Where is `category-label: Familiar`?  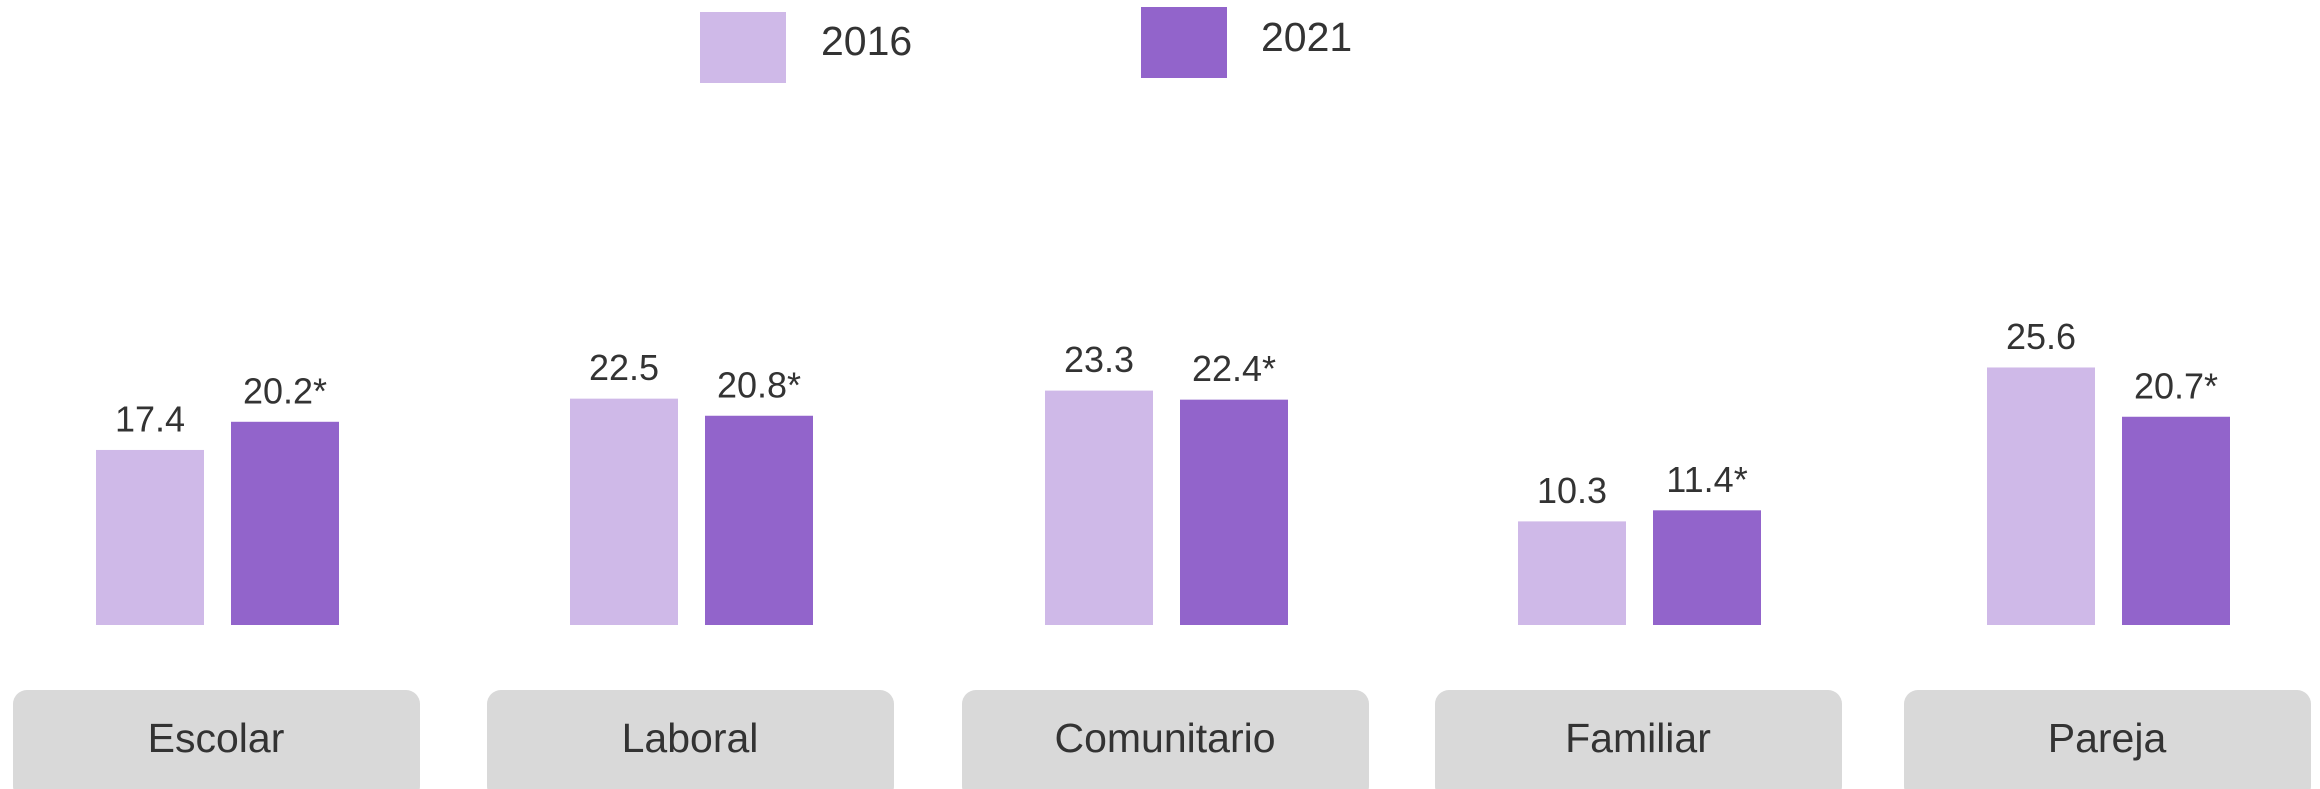
category-label: Familiar is located at coordinates (1638, 738).